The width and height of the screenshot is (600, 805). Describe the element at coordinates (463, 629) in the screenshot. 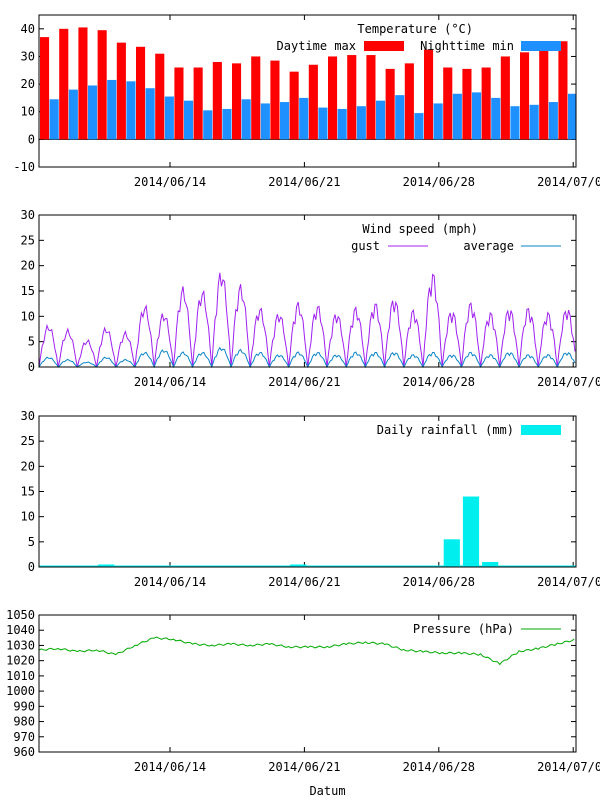

I see `legend-label: Pressure (hPa)` at that location.